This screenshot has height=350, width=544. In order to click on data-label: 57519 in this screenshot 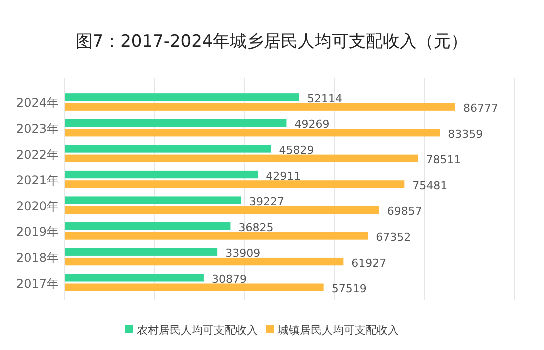, I will do `click(349, 289)`.